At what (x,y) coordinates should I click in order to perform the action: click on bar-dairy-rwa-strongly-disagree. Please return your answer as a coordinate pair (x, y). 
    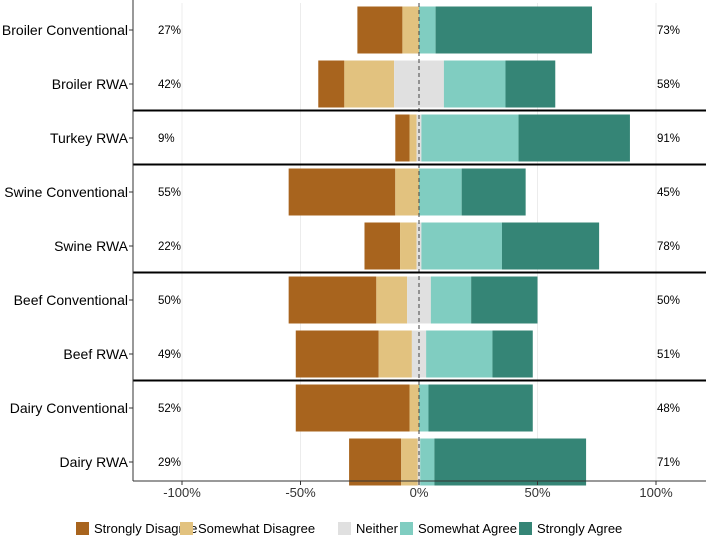
    Looking at the image, I should click on (375, 462).